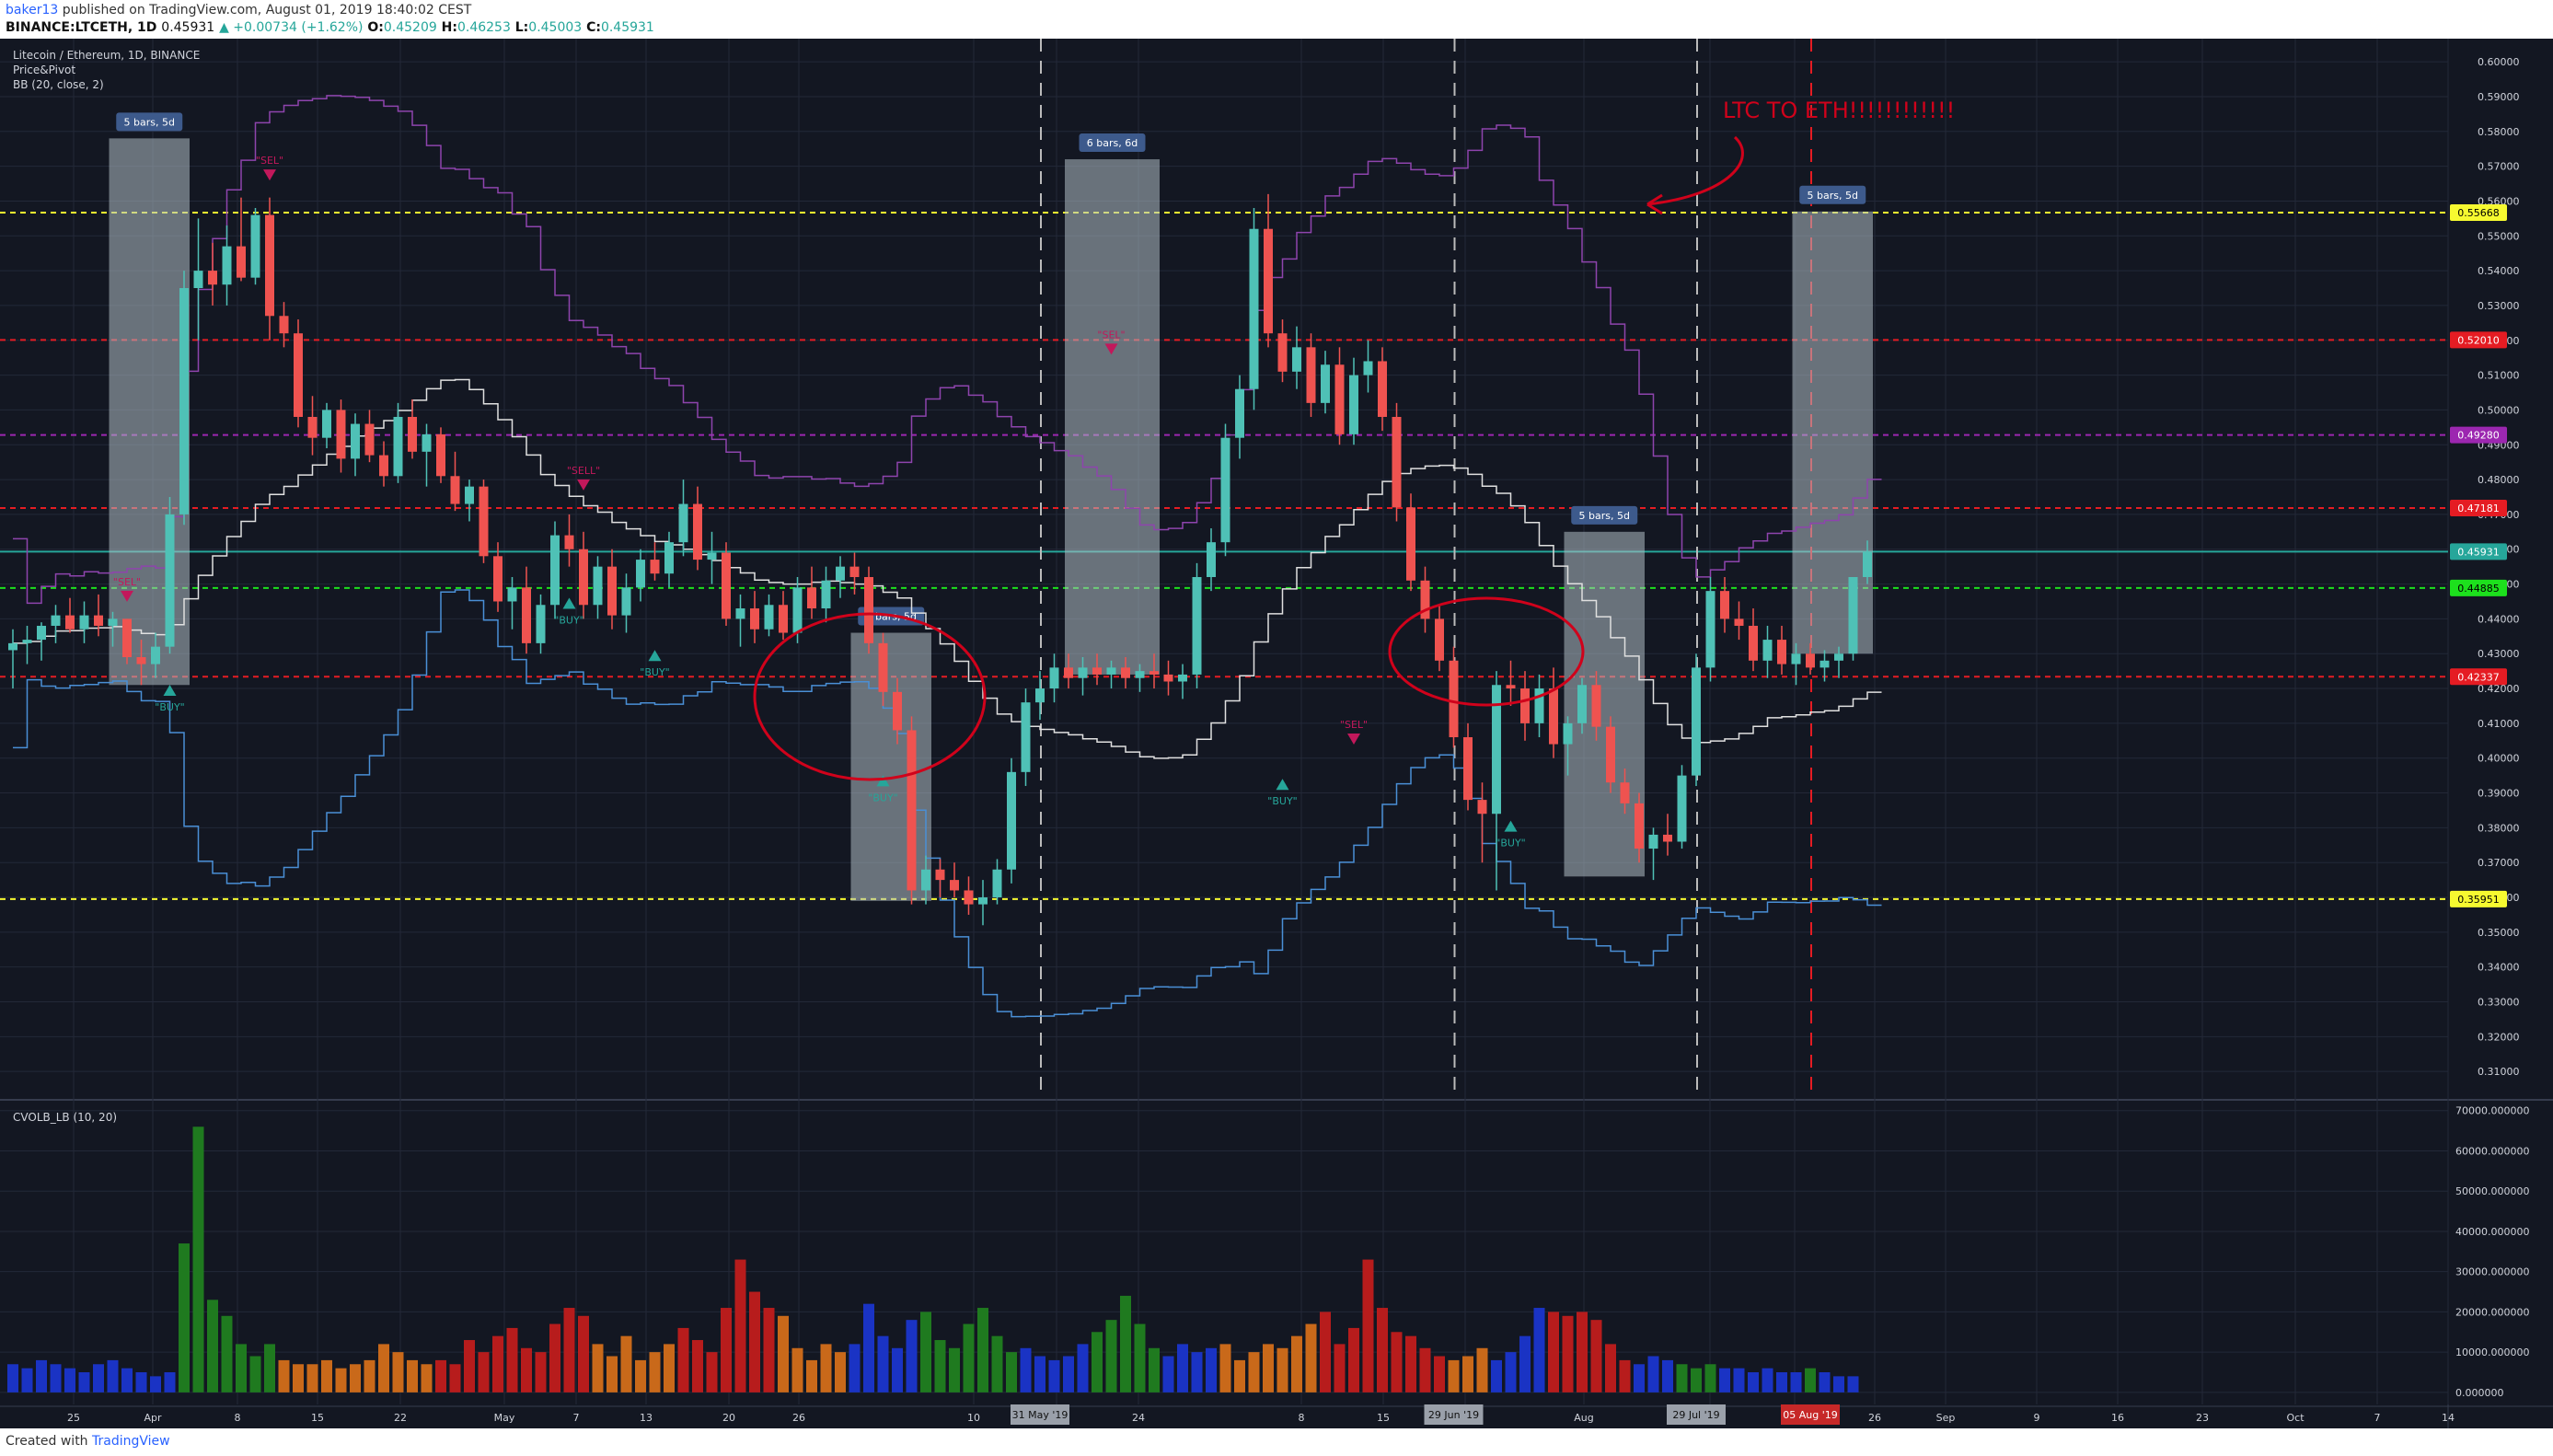  I want to click on x-tick-label: 24, so click(1138, 1418).